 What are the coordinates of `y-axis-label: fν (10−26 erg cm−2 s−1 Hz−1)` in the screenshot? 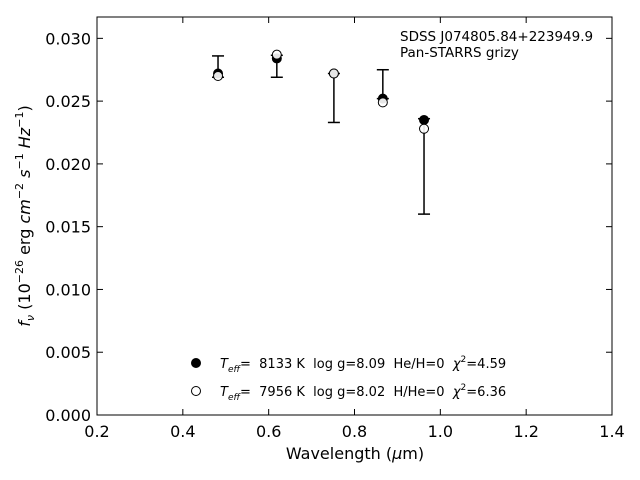 It's located at (25, 215).